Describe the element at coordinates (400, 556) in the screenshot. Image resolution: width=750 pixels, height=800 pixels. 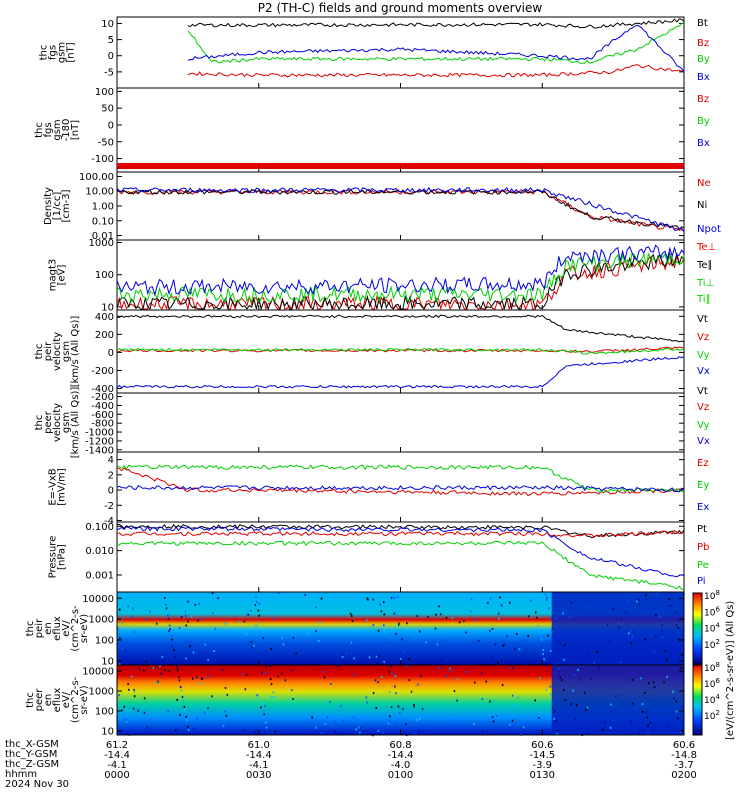
I see `series-group-pressure` at that location.